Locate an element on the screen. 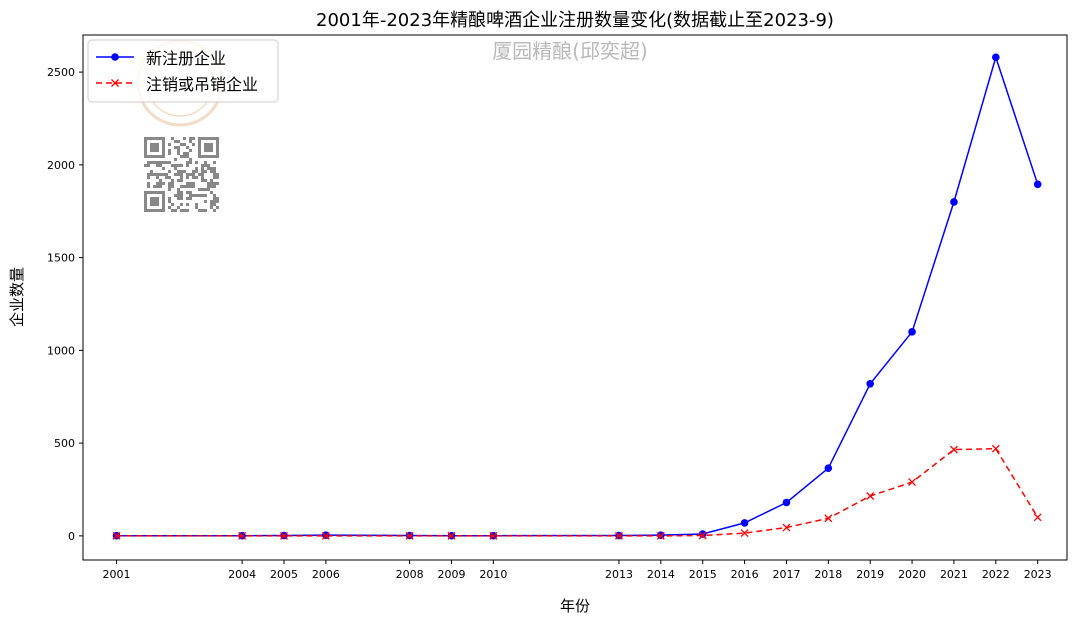 This screenshot has height=622, width=1080. y-tick-label: 1000 is located at coordinates (61, 350).